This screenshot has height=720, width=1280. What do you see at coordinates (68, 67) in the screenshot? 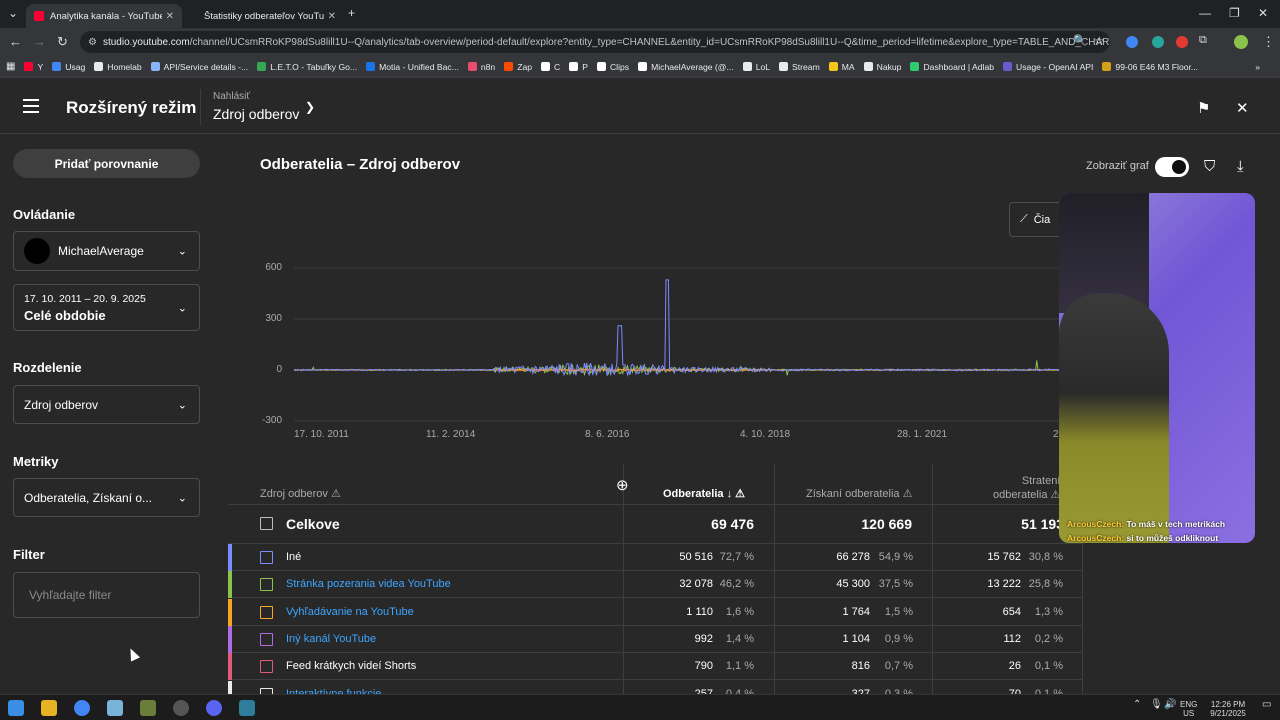
I see `bookmark-item: Usag` at bounding box center [68, 67].